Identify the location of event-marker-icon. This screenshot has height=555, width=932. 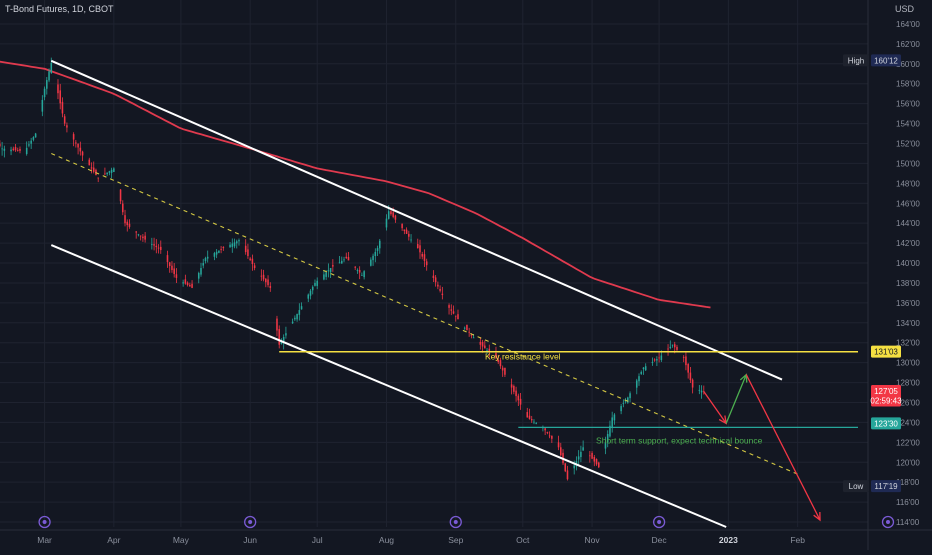
(250, 522).